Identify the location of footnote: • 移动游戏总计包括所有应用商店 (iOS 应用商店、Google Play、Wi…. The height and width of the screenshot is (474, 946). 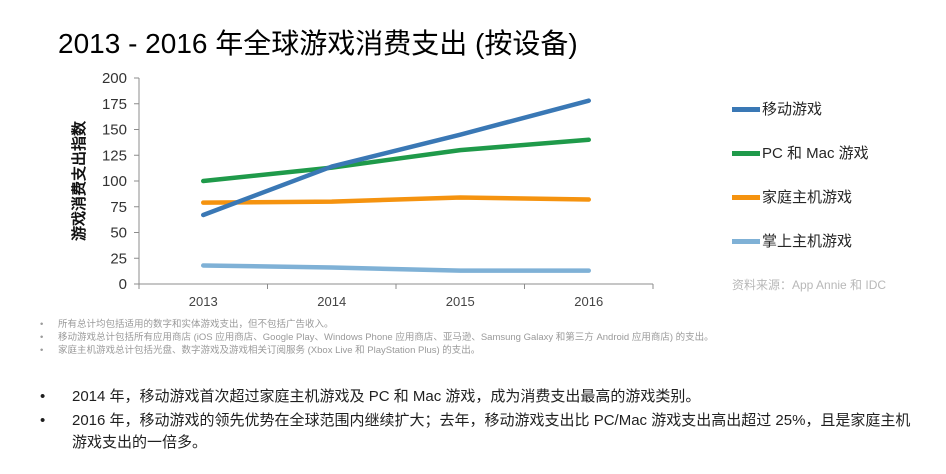
(377, 337).